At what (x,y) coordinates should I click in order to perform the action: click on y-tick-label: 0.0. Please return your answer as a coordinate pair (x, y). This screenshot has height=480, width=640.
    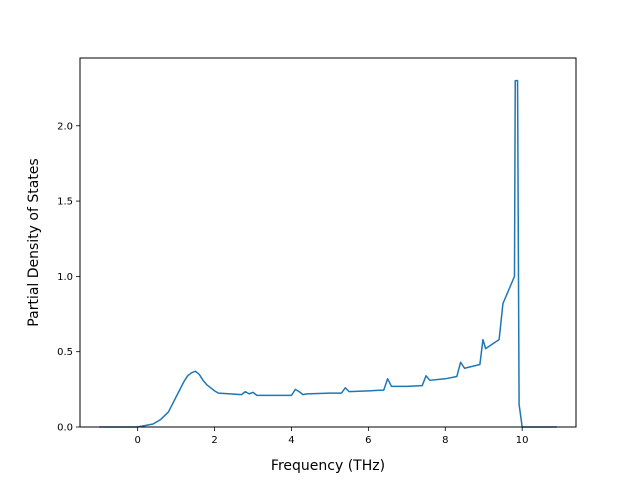
    Looking at the image, I should click on (65, 428).